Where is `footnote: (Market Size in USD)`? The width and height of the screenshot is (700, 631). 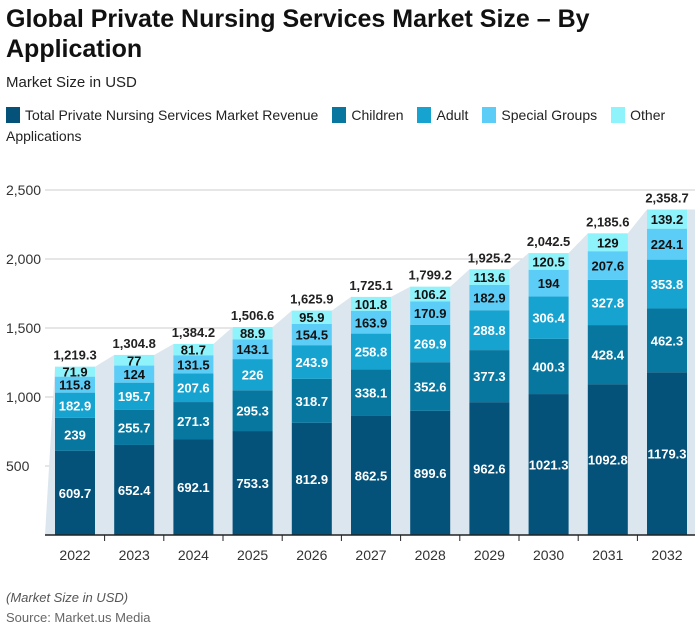 footnote: (Market Size in USD) is located at coordinates (67, 597).